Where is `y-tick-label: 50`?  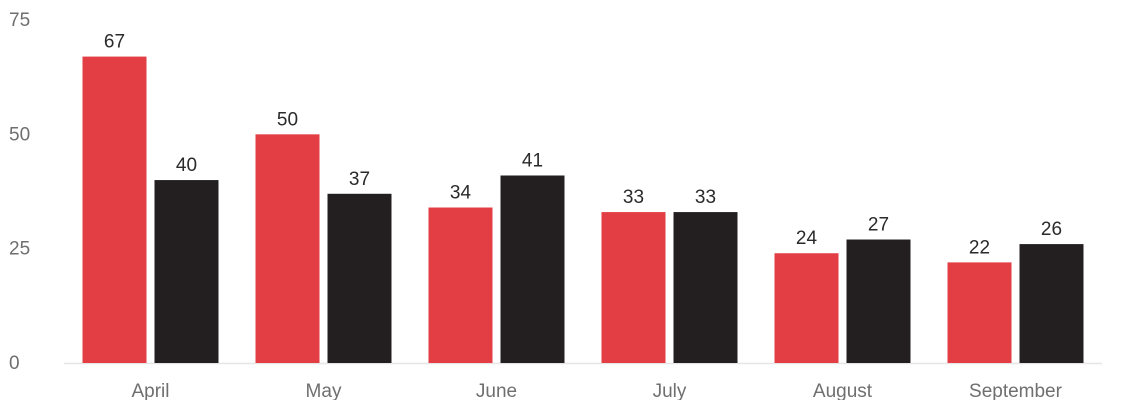
y-tick-label: 50 is located at coordinates (19, 134).